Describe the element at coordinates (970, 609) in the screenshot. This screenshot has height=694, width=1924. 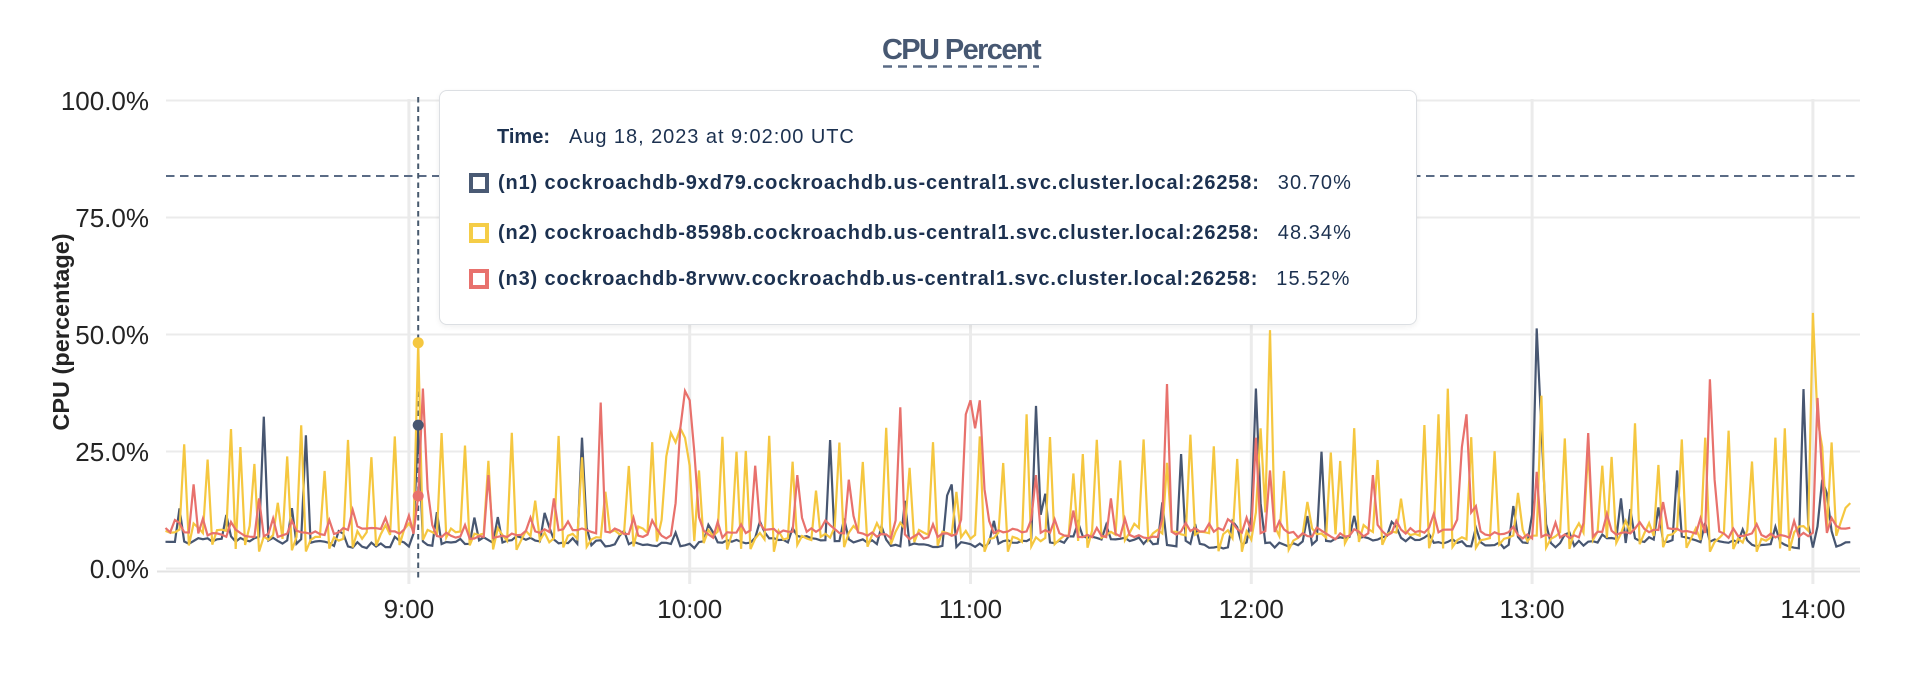
I see `svg-text: 11:00` at that location.